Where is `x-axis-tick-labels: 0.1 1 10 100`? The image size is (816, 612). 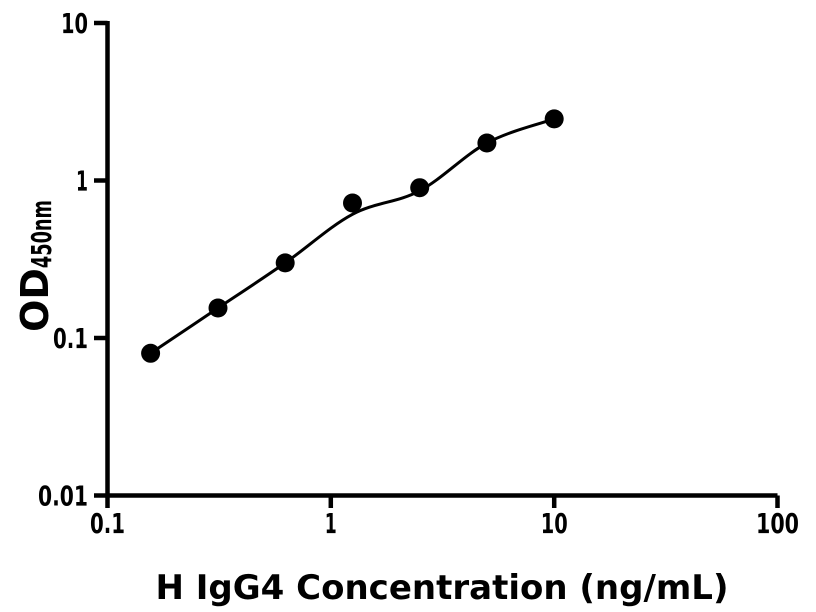
x-axis-tick-labels: 0.1 1 10 100 is located at coordinates (444, 523).